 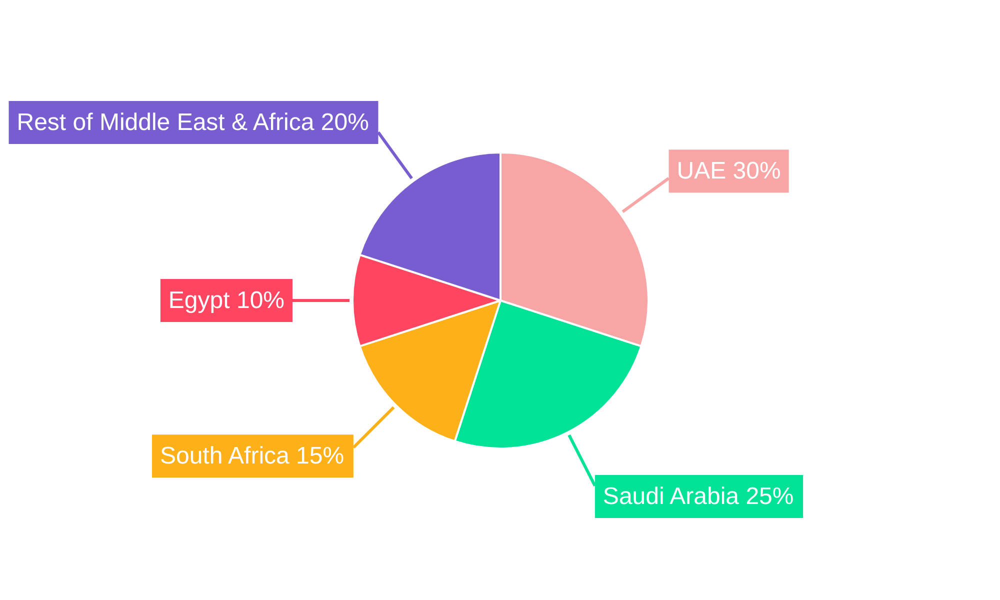 What do you see at coordinates (728, 171) in the screenshot?
I see `slice-label: UAE 30%` at bounding box center [728, 171].